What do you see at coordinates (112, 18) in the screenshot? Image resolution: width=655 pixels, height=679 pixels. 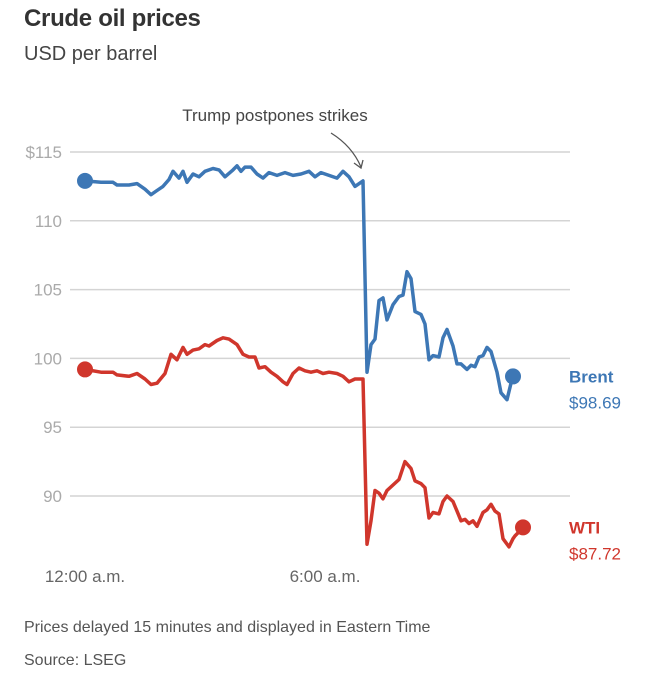 I see `chart-title: Crude oil prices` at bounding box center [112, 18].